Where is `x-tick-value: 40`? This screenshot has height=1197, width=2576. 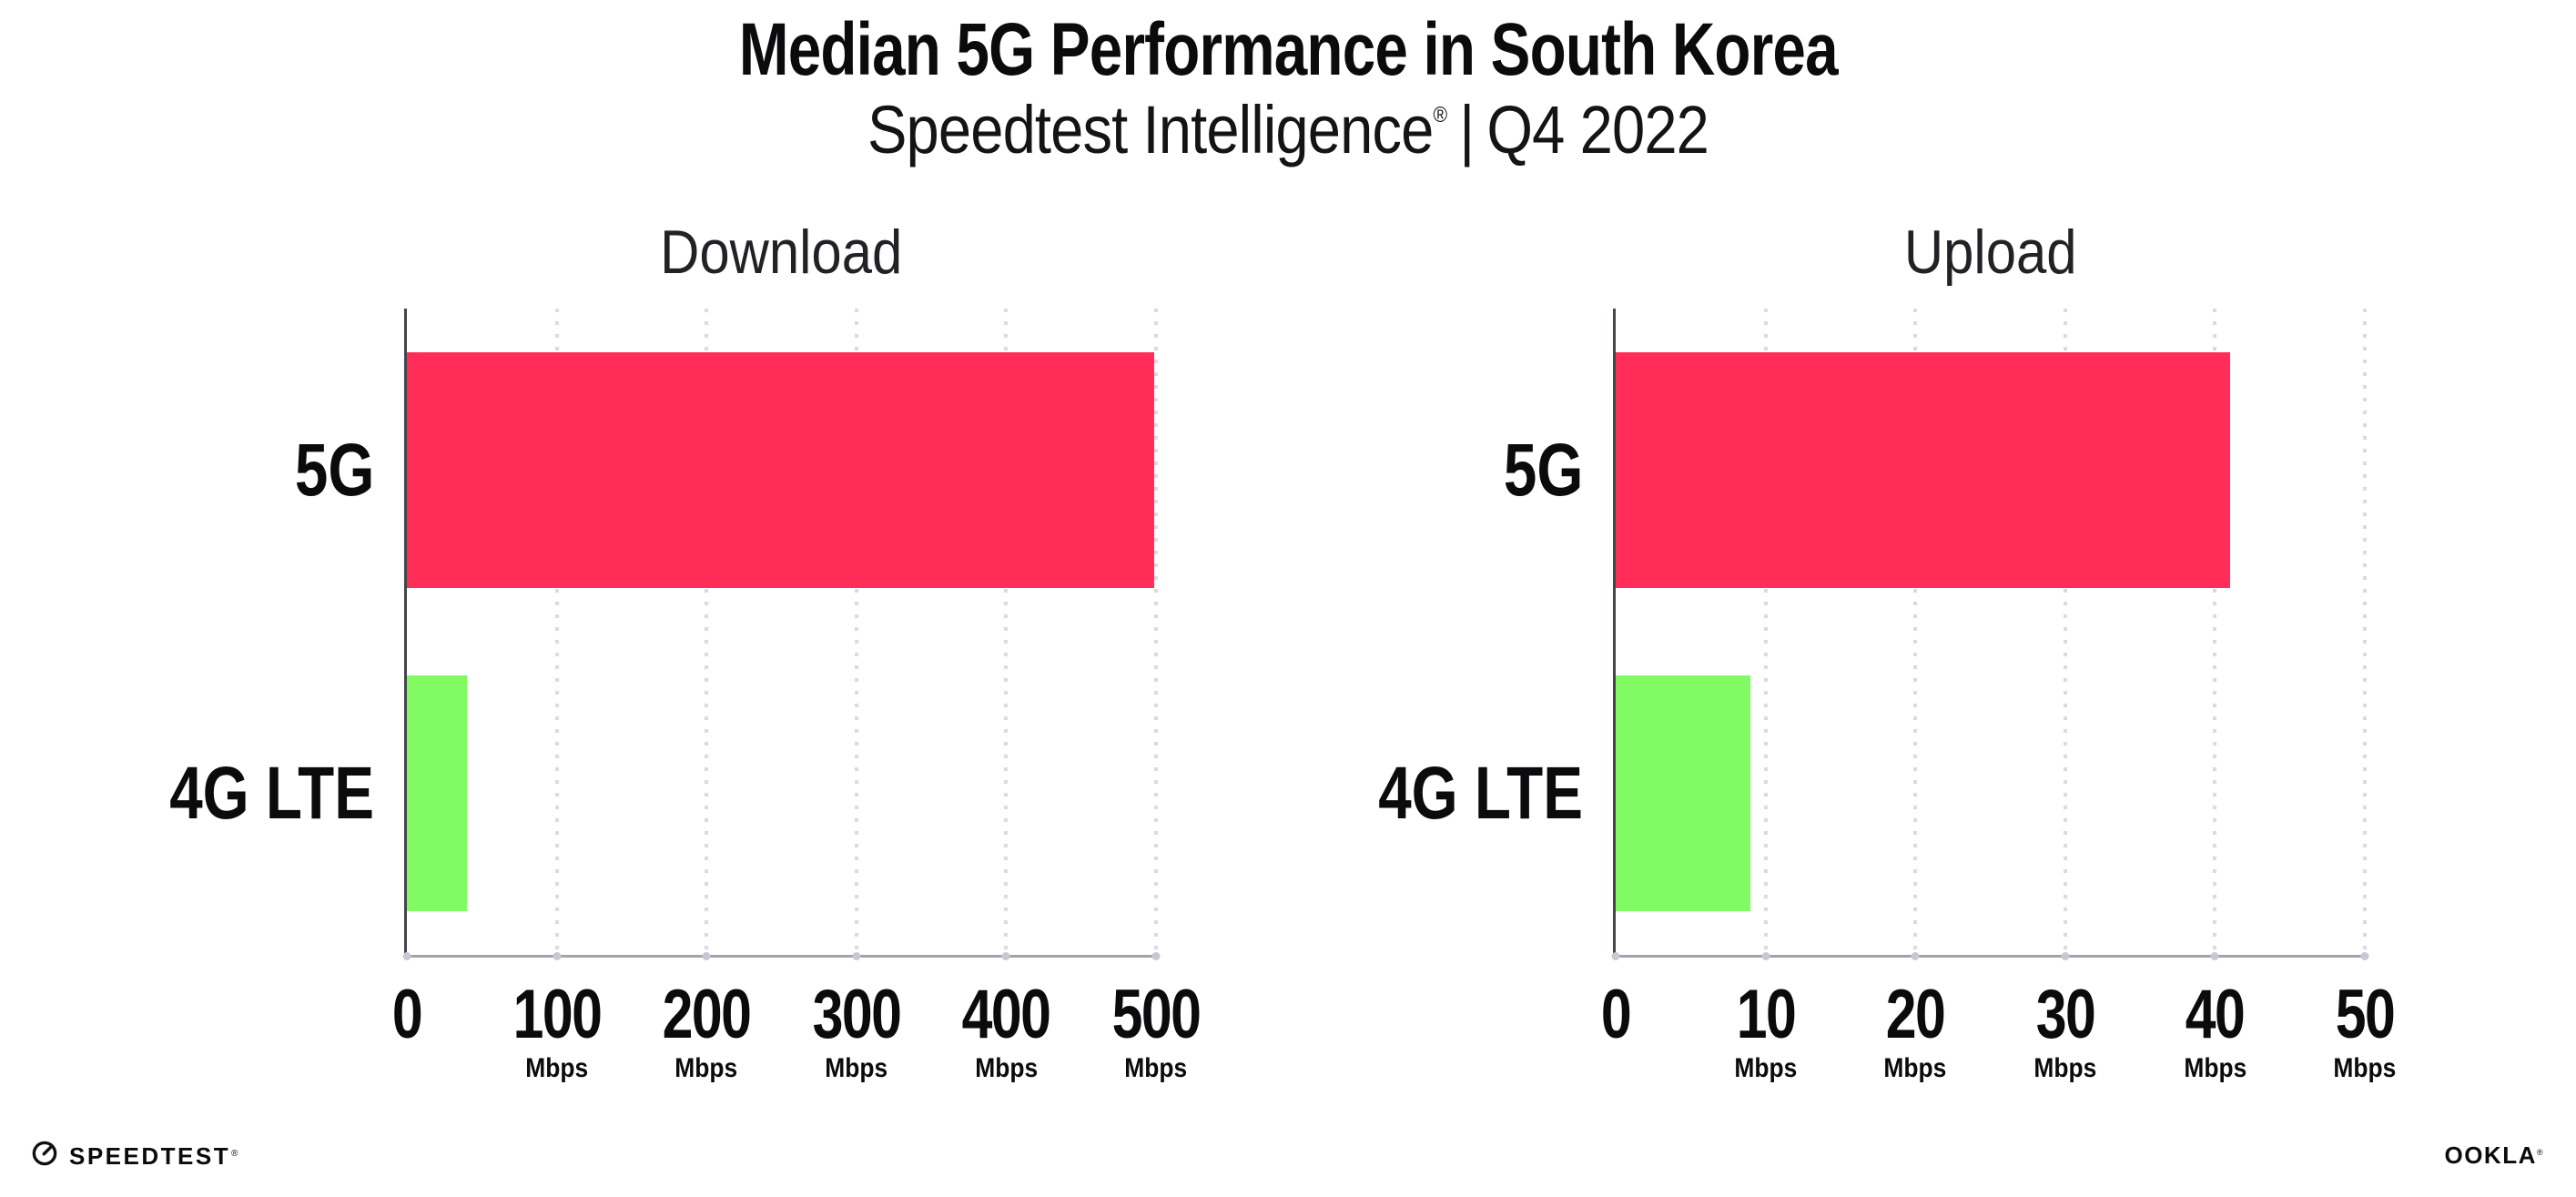 x-tick-value: 40 is located at coordinates (2216, 1015).